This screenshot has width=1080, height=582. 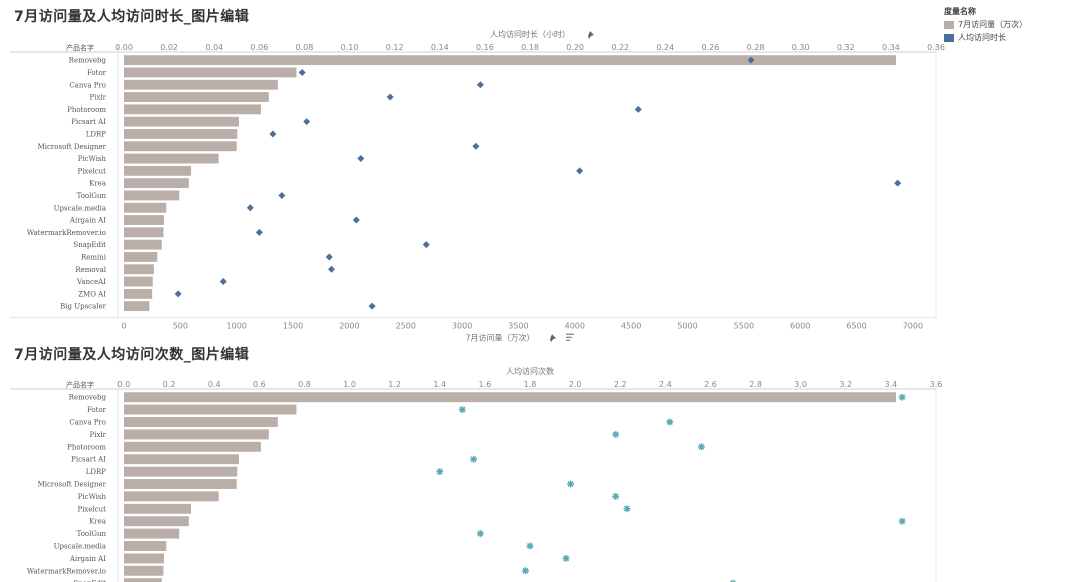 What do you see at coordinates (395, 47) in the screenshot?
I see `top-tick-label: 0.12` at bounding box center [395, 47].